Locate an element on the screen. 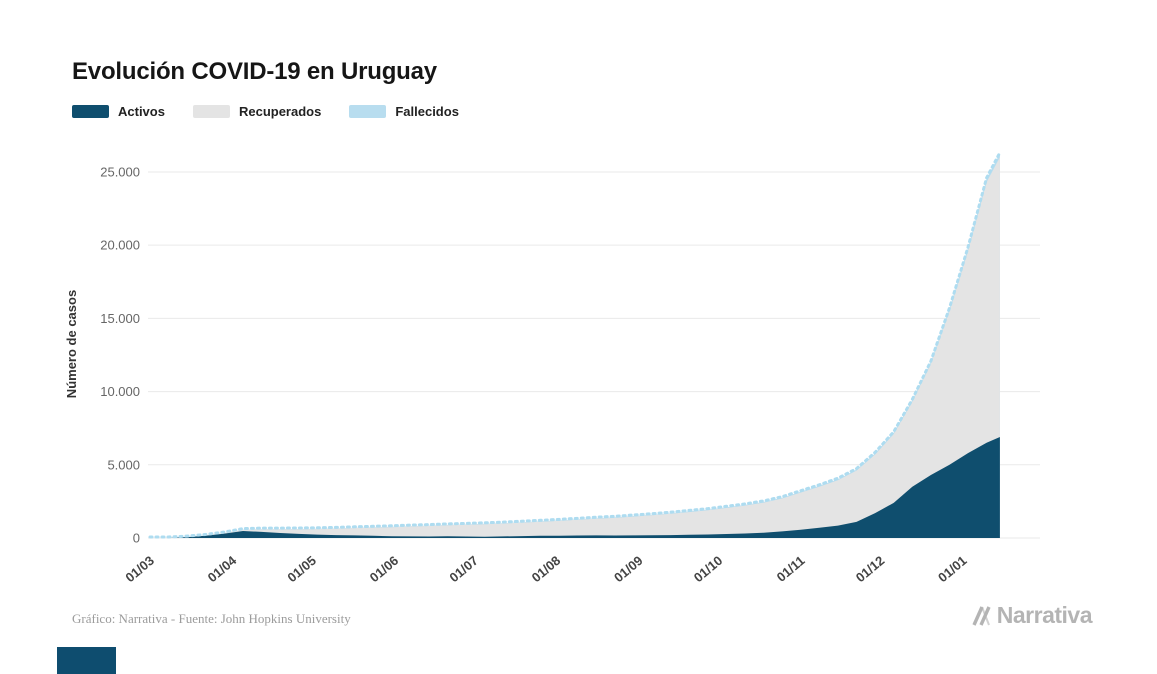 Image resolution: width=1157 pixels, height=674 pixels. svg-text: 01/10 is located at coordinates (708, 569).